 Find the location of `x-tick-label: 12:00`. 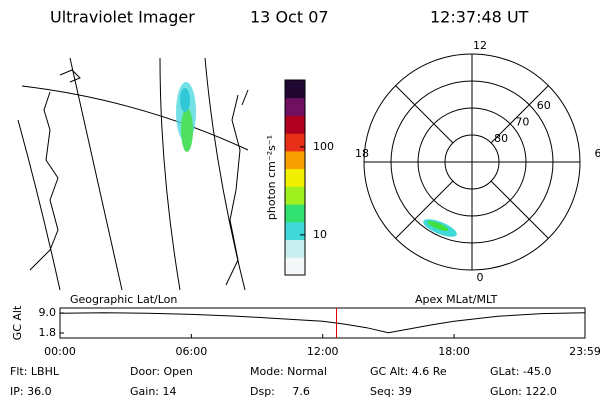

x-tick-label: 12:00 is located at coordinates (323, 351).